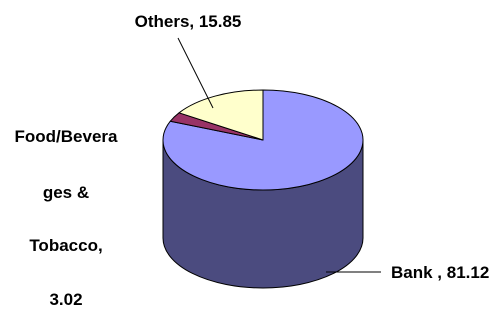 This screenshot has width=504, height=325. Describe the element at coordinates (65, 245) in the screenshot. I see `data-label-food-beverages-tobacco: Tobacco,` at that location.